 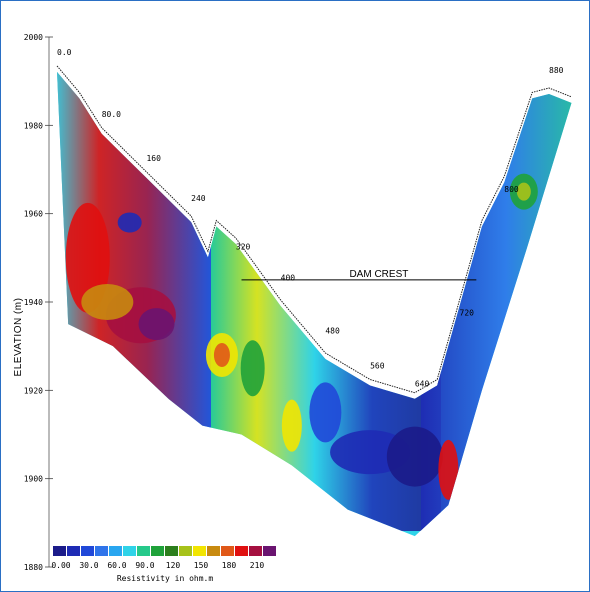 I want to click on station-label: 480, so click(x=332, y=330).